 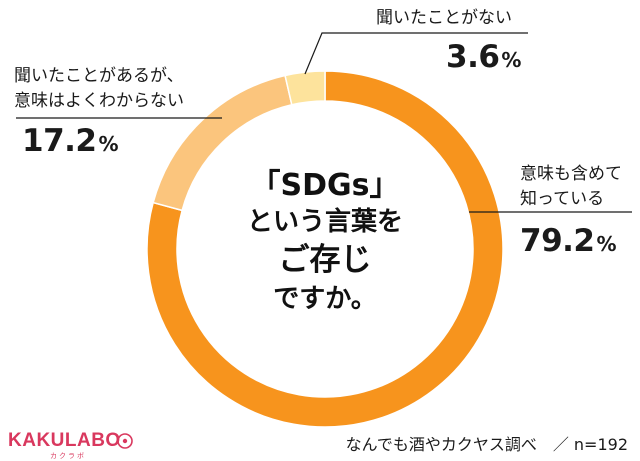 I want to click on pct-known: 79.2%, so click(x=568, y=241).